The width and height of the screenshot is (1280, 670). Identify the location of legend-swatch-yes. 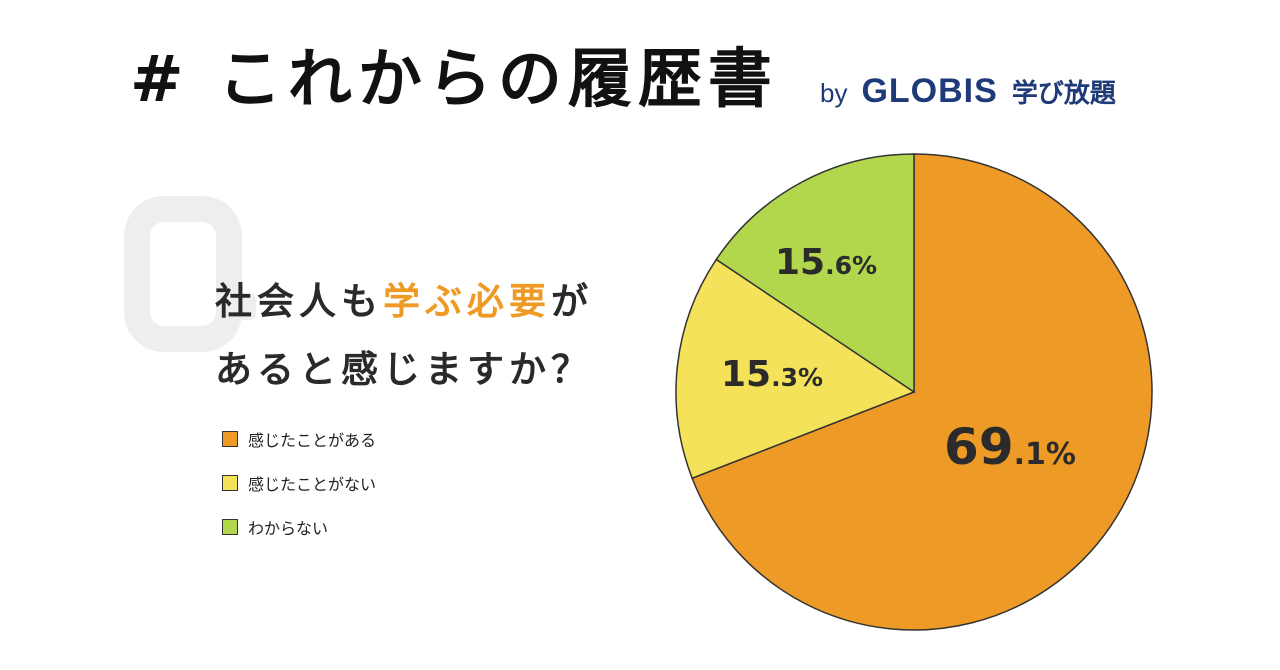
(230, 439).